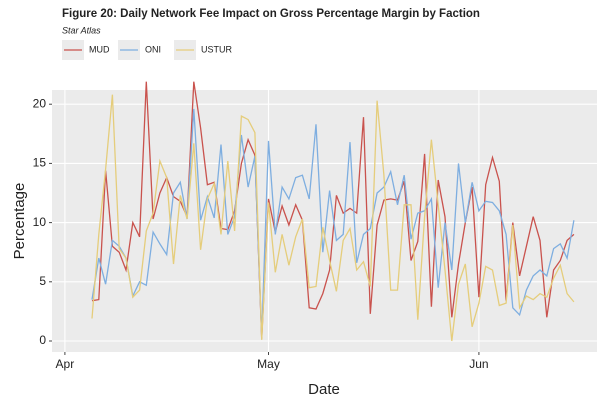  I want to click on legend-label: MUD, so click(99, 49).